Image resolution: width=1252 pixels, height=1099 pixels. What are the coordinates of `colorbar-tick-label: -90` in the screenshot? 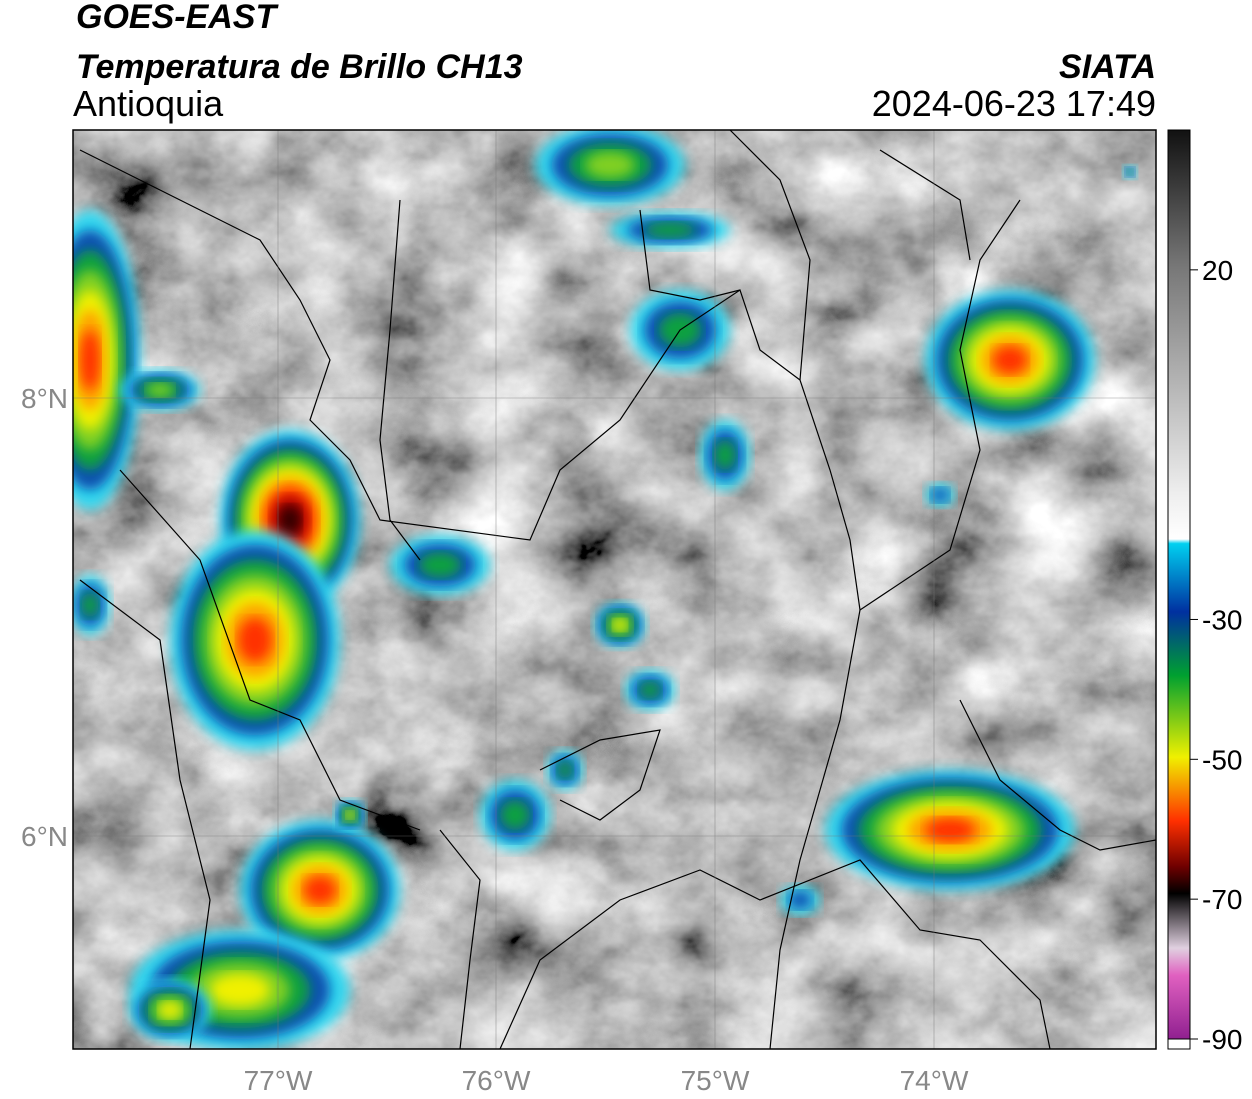 It's located at (1222, 1039).